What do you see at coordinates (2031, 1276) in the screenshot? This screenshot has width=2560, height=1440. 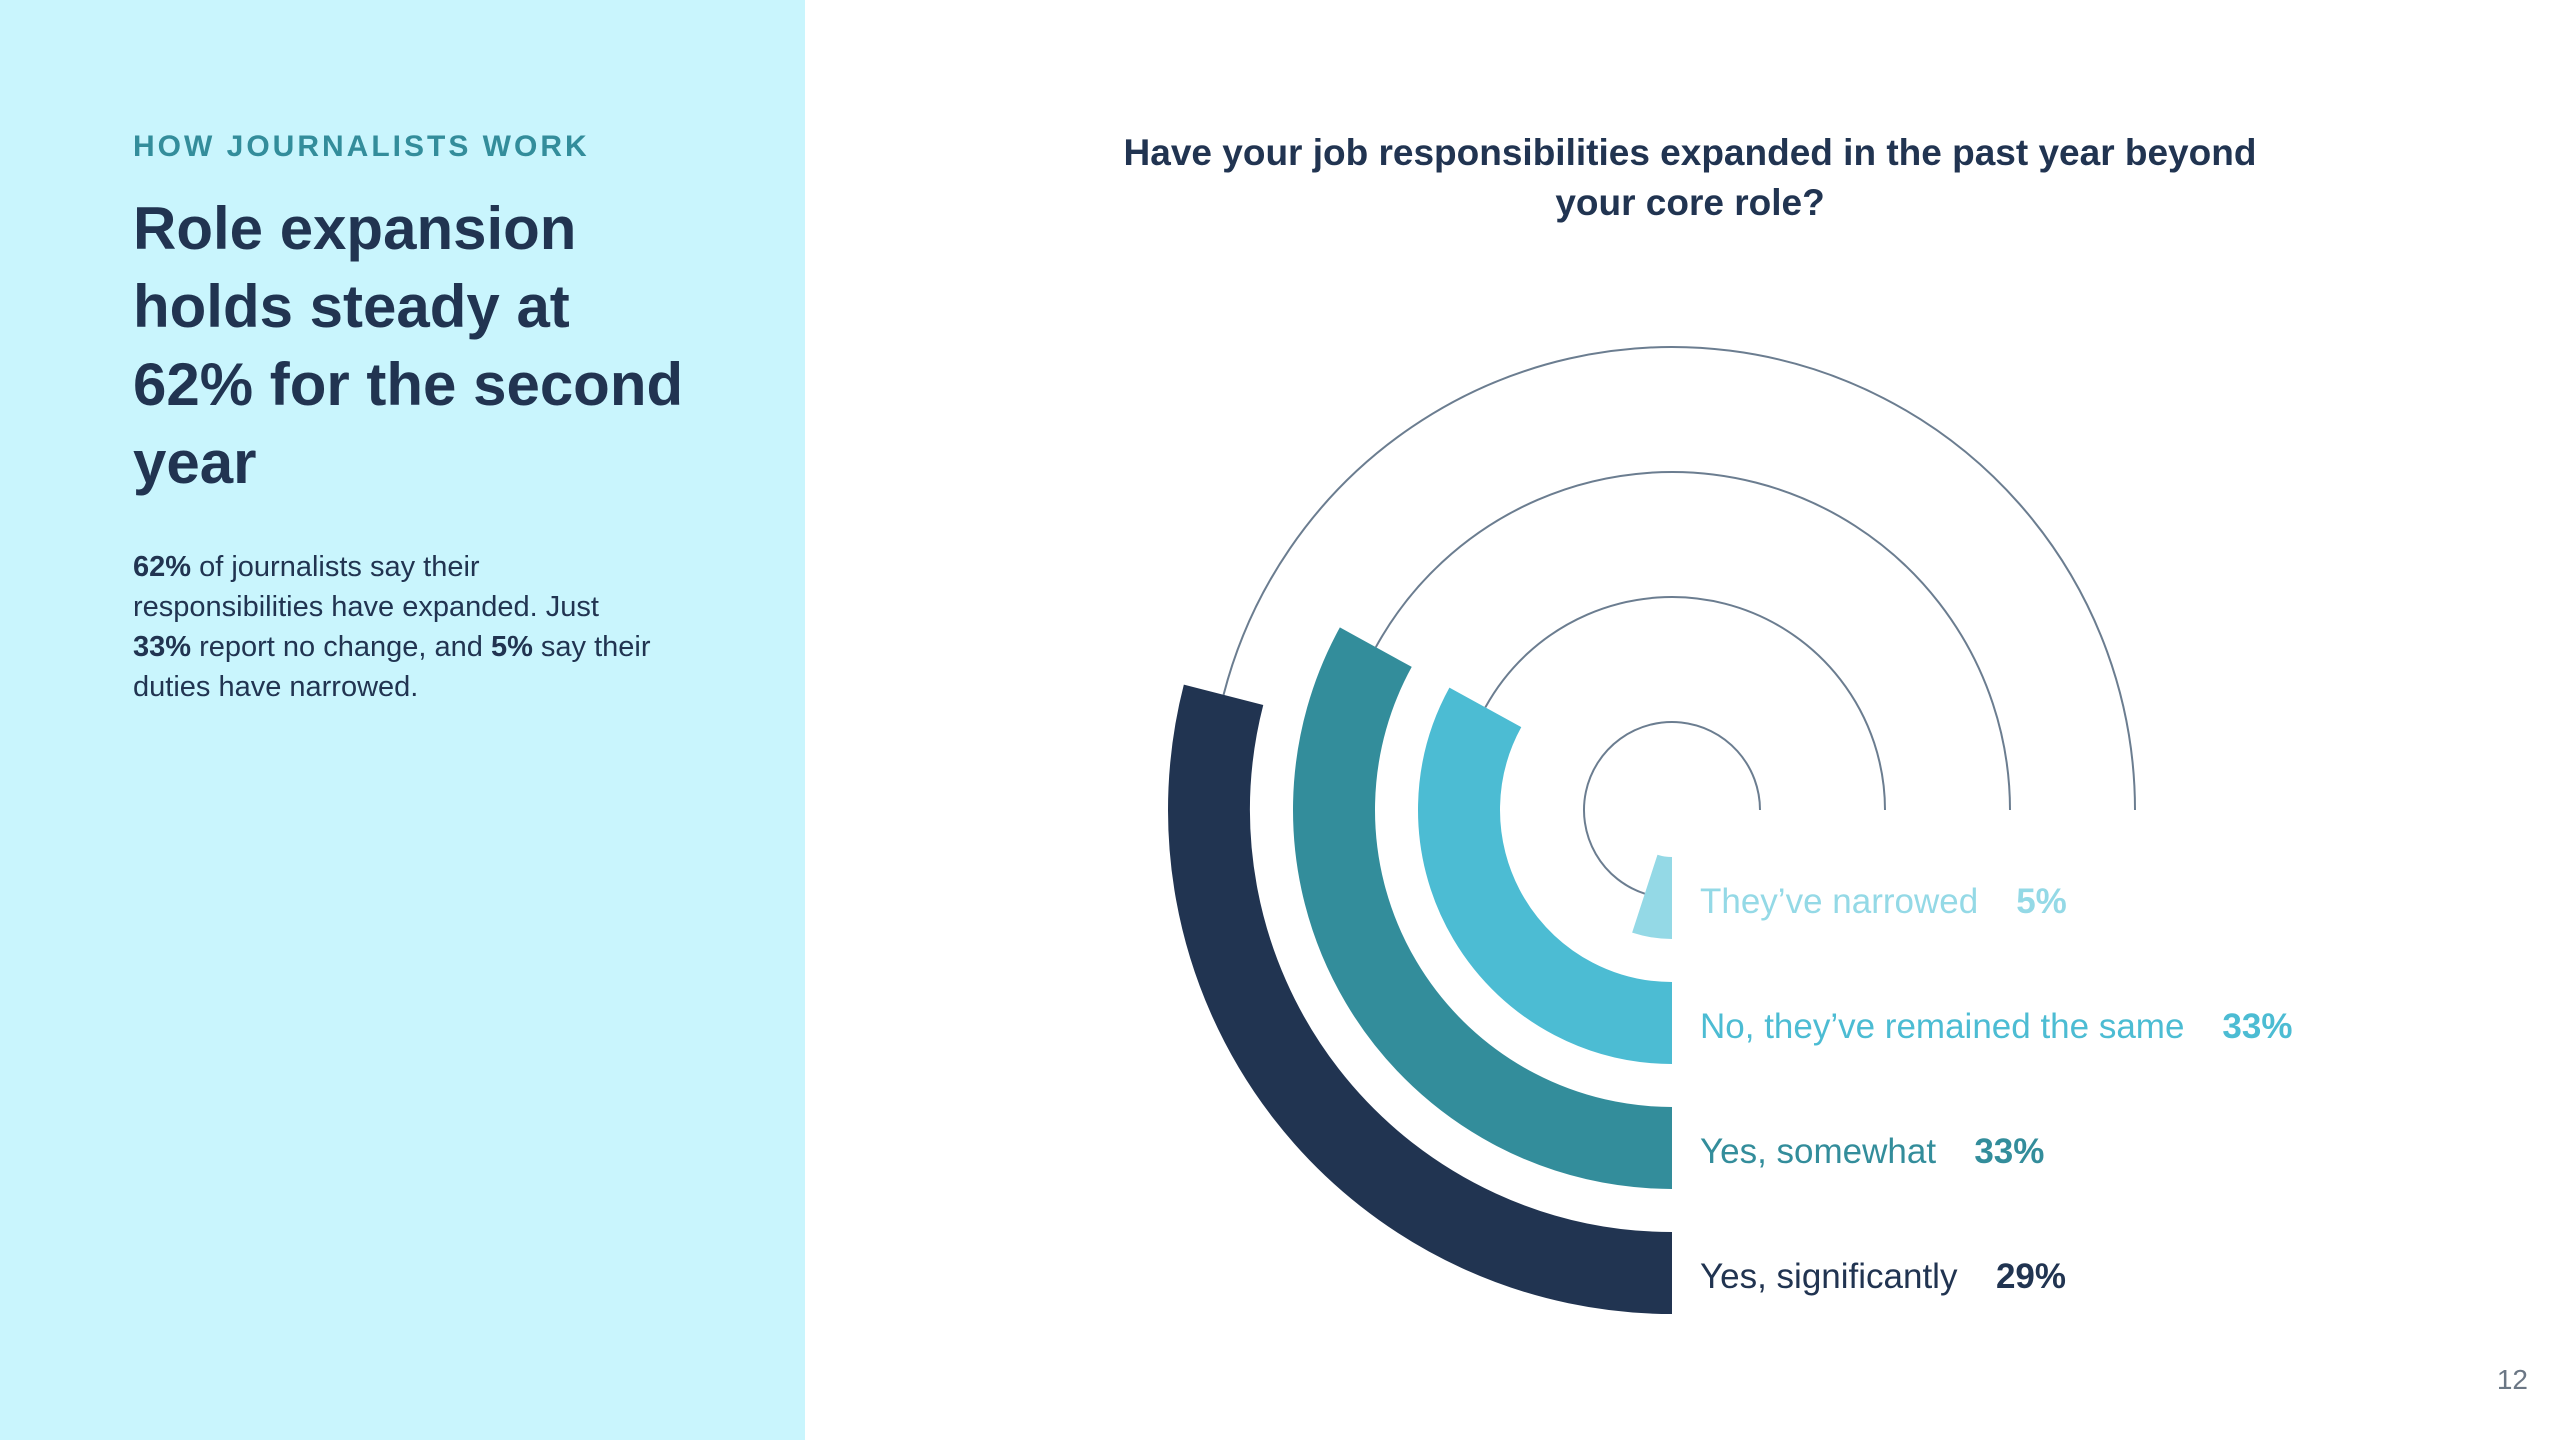 I see `value-label: 29%` at bounding box center [2031, 1276].